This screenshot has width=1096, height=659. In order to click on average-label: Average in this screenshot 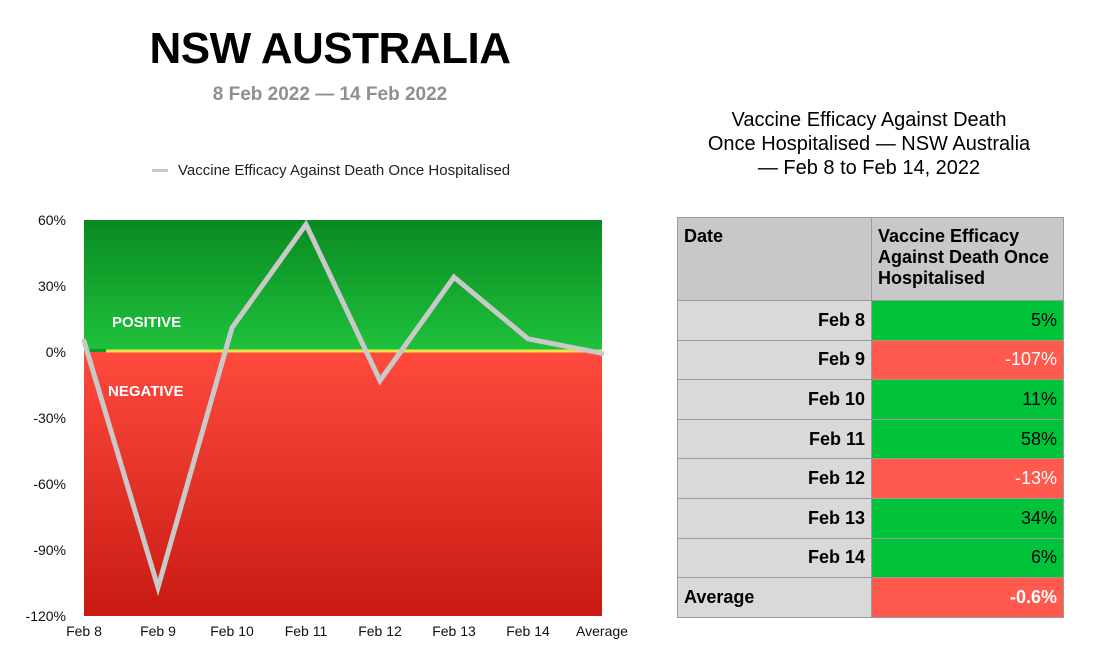, I will do `click(774, 597)`.